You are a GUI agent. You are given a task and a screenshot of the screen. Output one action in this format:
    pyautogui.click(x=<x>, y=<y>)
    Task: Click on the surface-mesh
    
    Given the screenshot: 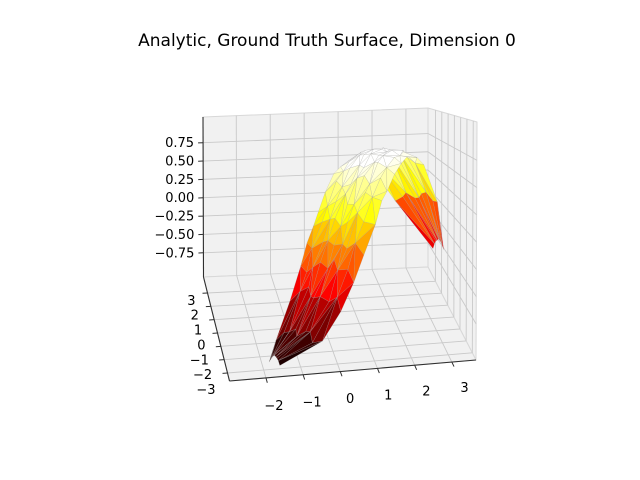 What is the action you would take?
    pyautogui.click(x=356, y=256)
    